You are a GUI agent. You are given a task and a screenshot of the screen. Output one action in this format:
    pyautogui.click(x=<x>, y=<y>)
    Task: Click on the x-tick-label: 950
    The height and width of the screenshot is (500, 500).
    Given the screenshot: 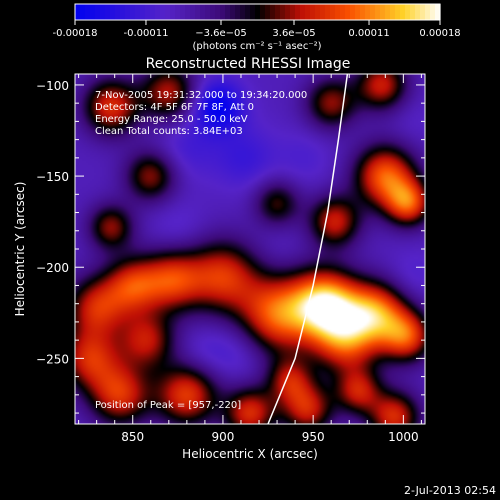 What is the action you would take?
    pyautogui.click(x=313, y=437)
    